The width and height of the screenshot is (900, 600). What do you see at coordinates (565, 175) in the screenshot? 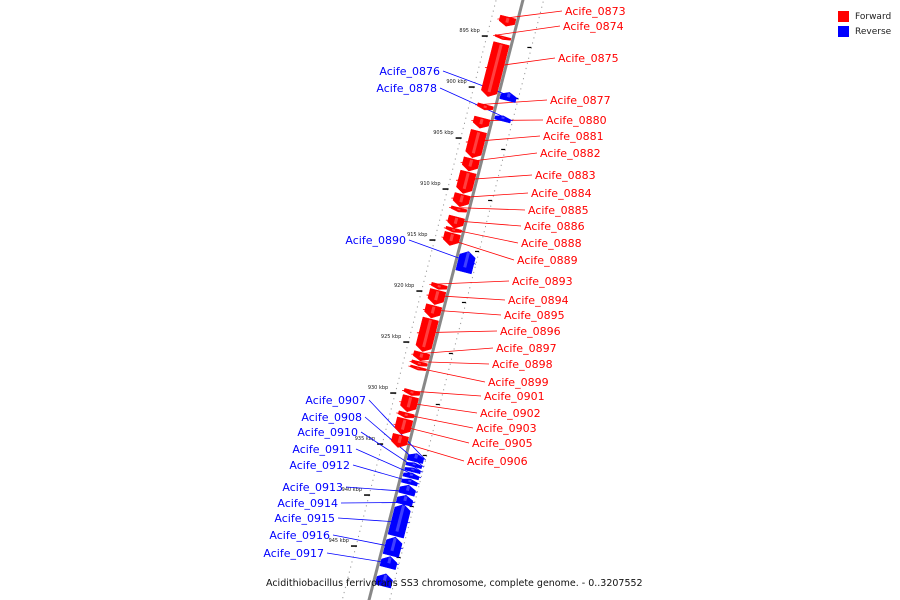
I see `gene-label: Acife_0883` at bounding box center [565, 175].